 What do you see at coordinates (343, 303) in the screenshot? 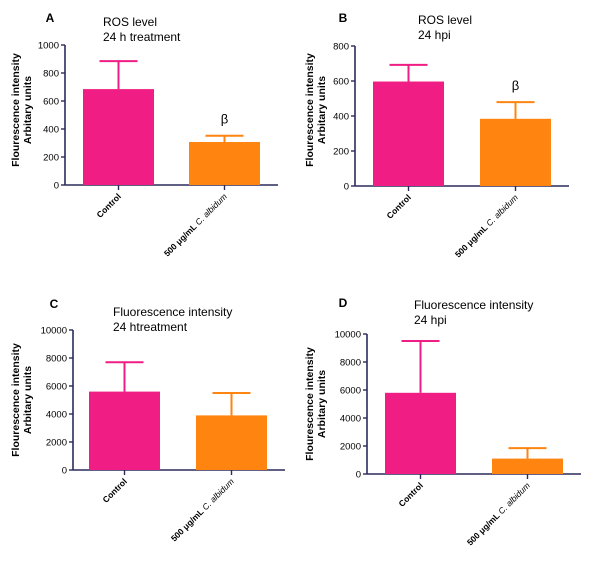
I see `panel-letter: D` at bounding box center [343, 303].